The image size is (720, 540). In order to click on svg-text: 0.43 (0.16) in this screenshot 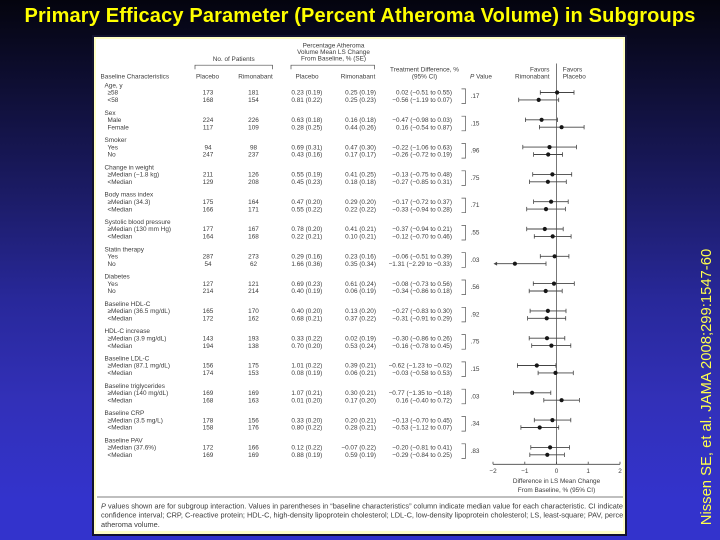, I will do `click(306, 155)`.